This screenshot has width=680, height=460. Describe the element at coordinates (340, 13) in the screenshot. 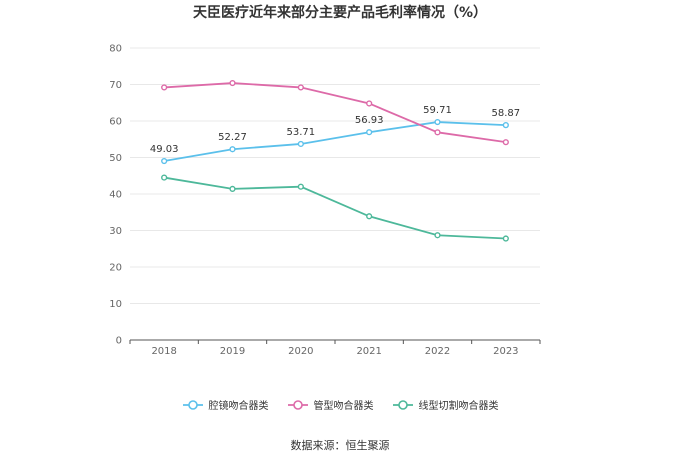

I see `chart-title: 天臣医疗近年来部分主要产品毛利率情况（%）` at that location.